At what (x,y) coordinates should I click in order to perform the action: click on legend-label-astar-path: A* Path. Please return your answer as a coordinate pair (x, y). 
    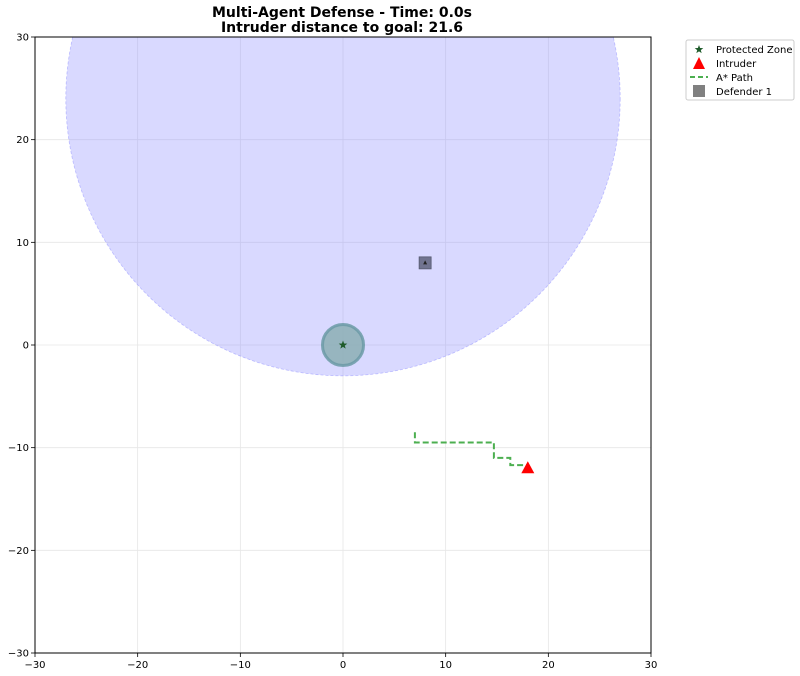
    Looking at the image, I should click on (734, 78).